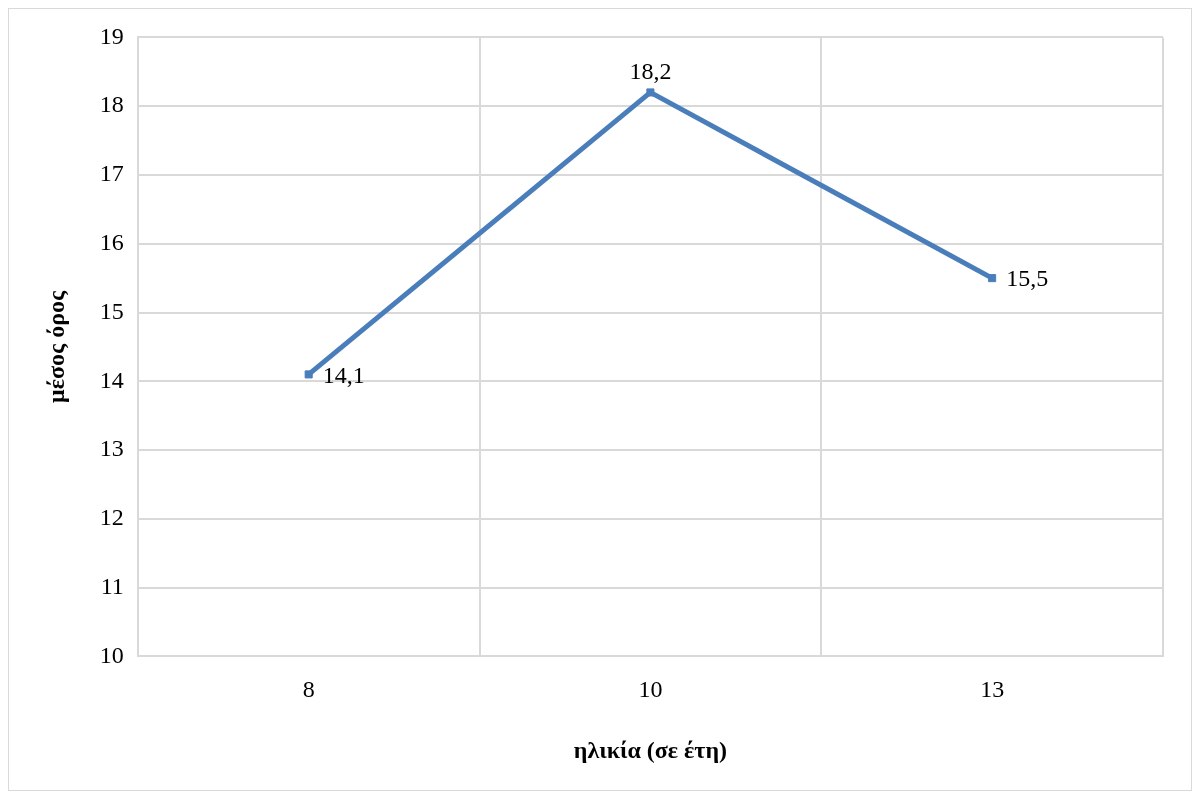  What do you see at coordinates (650, 689) in the screenshot?
I see `x-tick-label: 10` at bounding box center [650, 689].